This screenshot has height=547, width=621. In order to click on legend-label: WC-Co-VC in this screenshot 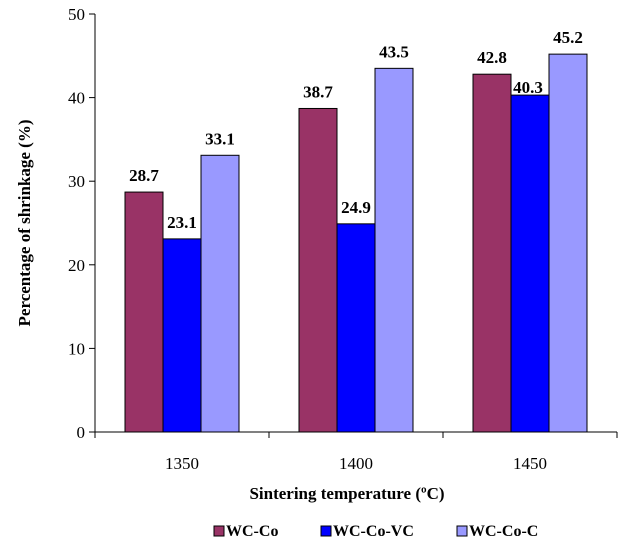, I will do `click(373, 531)`.